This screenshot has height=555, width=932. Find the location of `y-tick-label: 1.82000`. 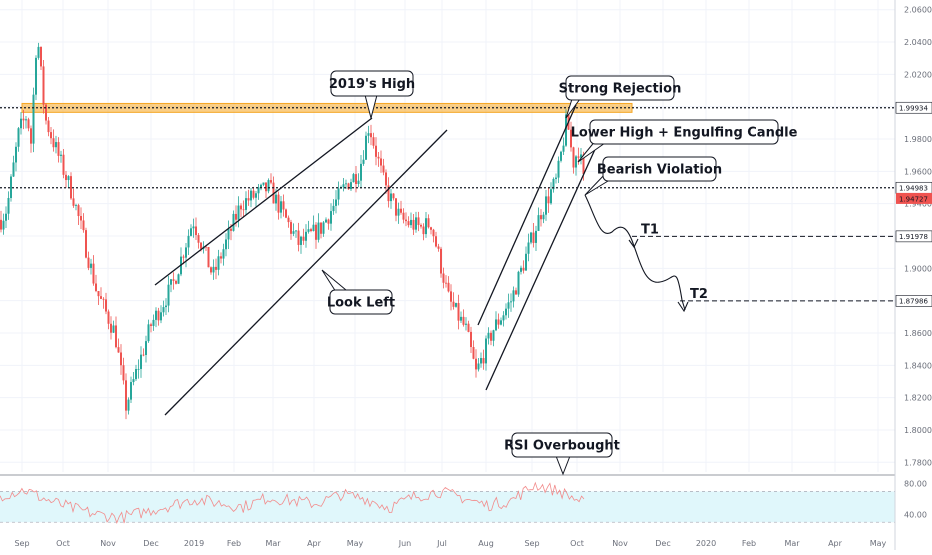

y-tick-label: 1.82000 is located at coordinates (918, 398).